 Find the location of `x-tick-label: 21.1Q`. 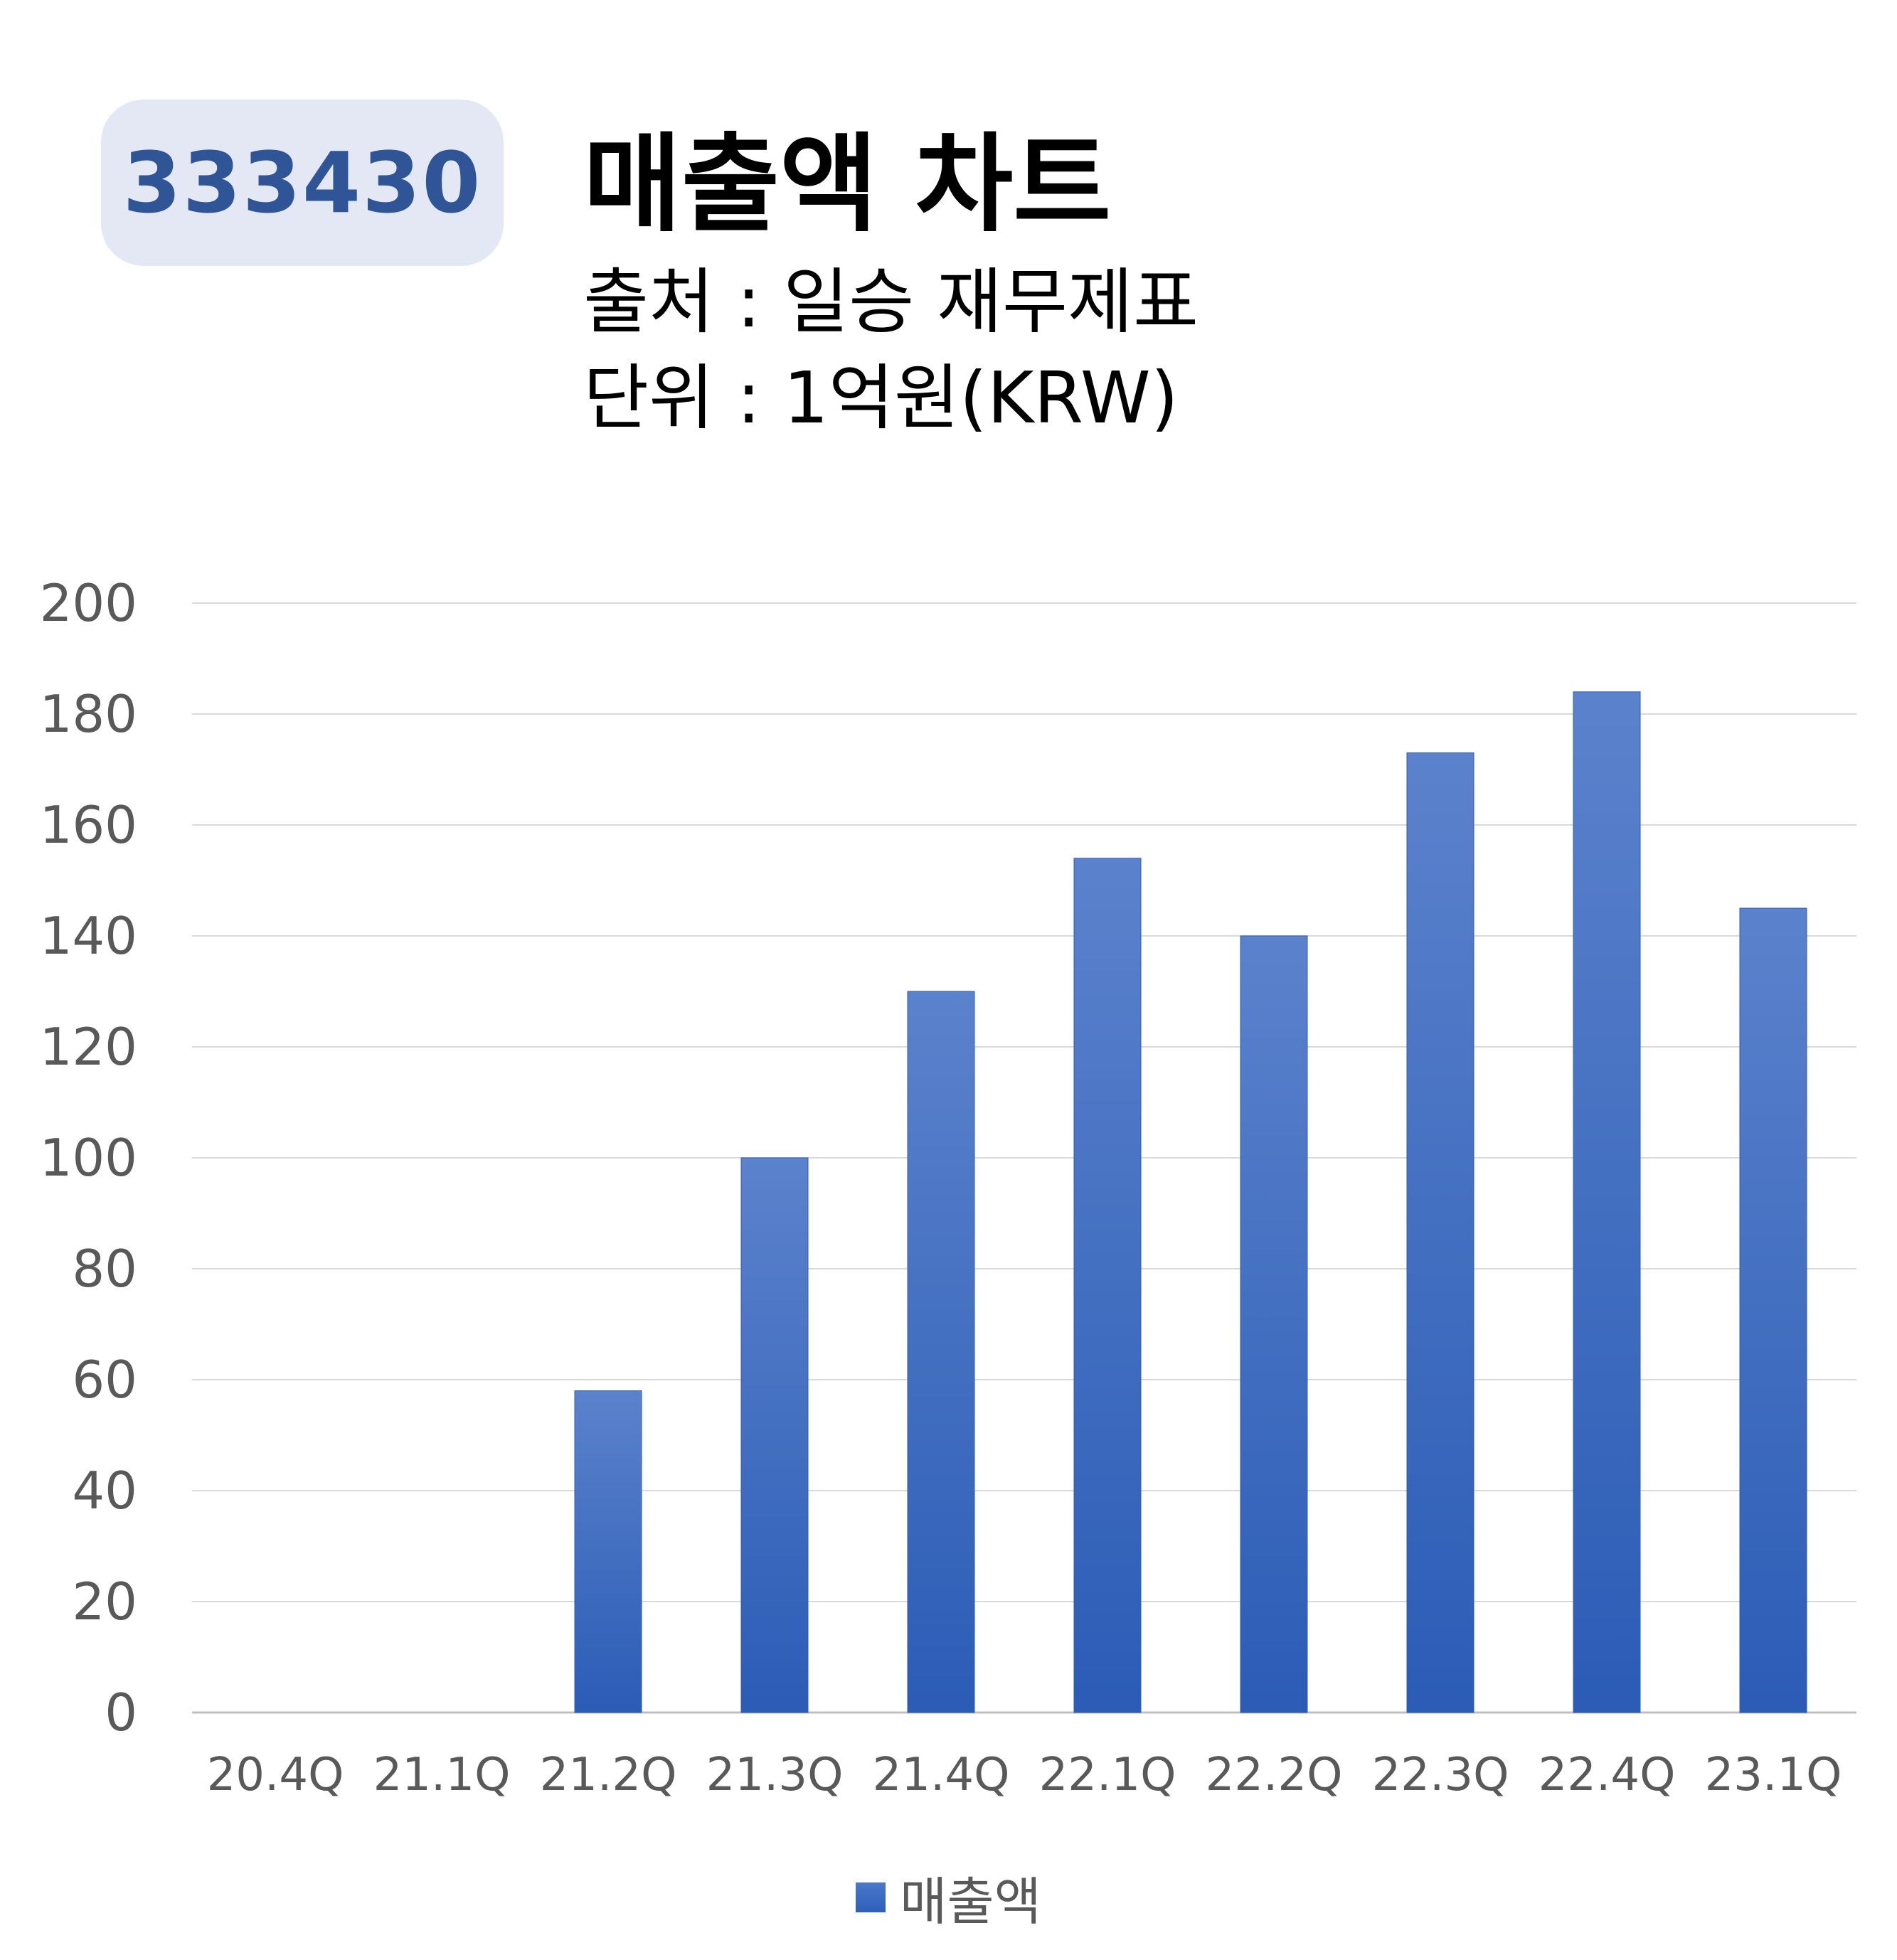

x-tick-label: 21.1Q is located at coordinates (442, 1775).